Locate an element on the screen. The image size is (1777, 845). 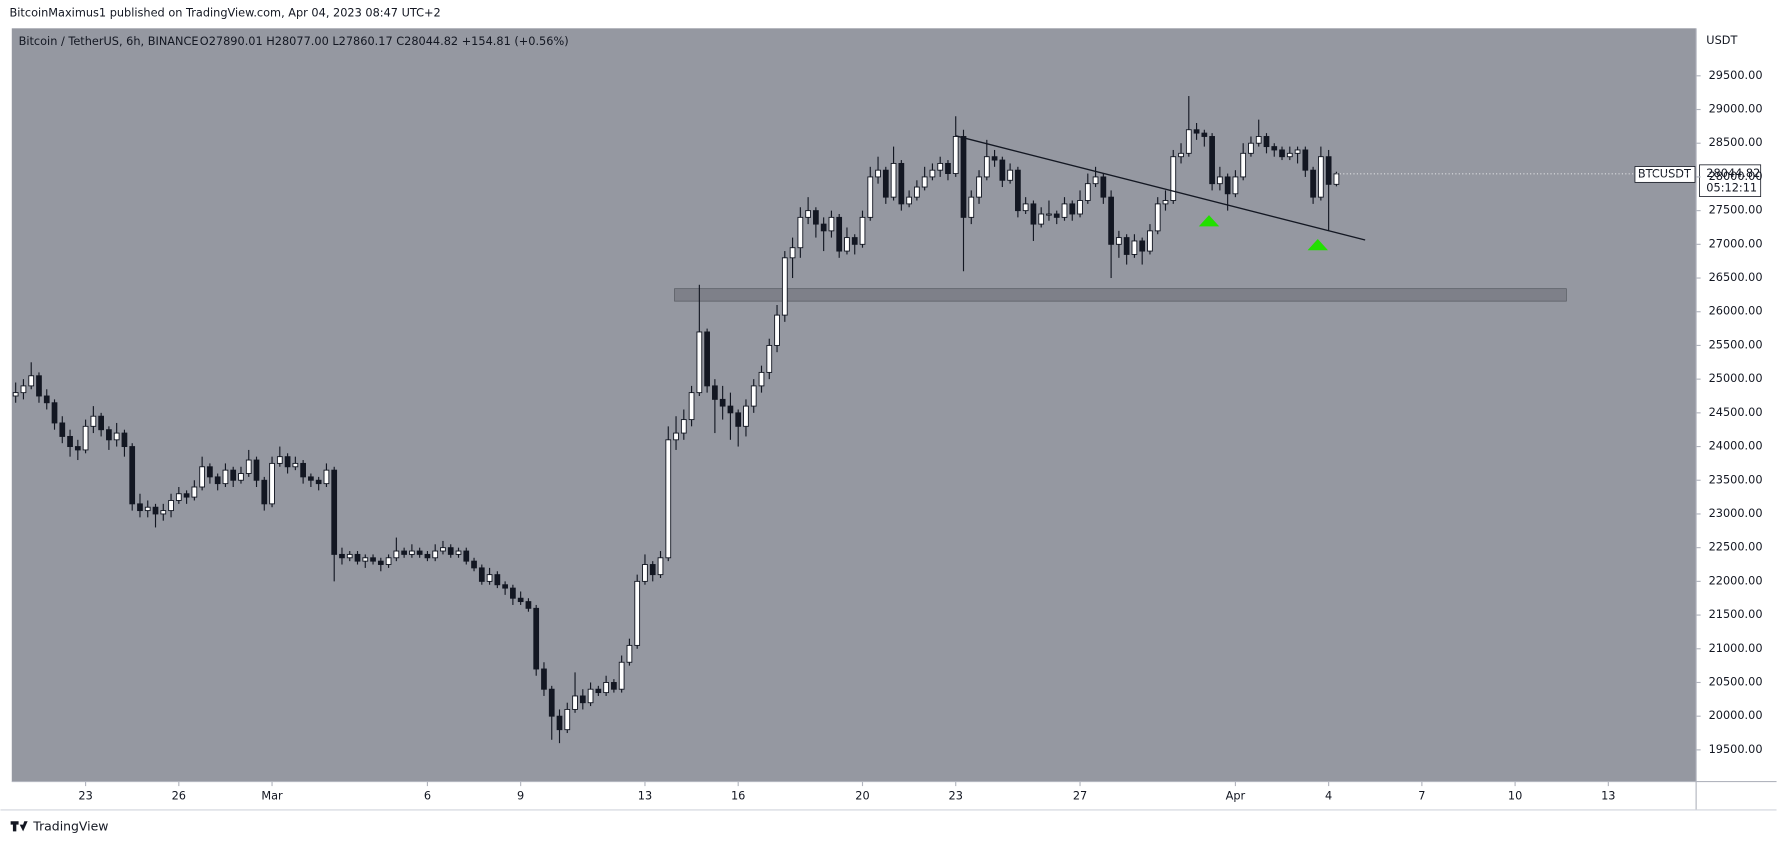
x-tick-label: 6 is located at coordinates (427, 795).